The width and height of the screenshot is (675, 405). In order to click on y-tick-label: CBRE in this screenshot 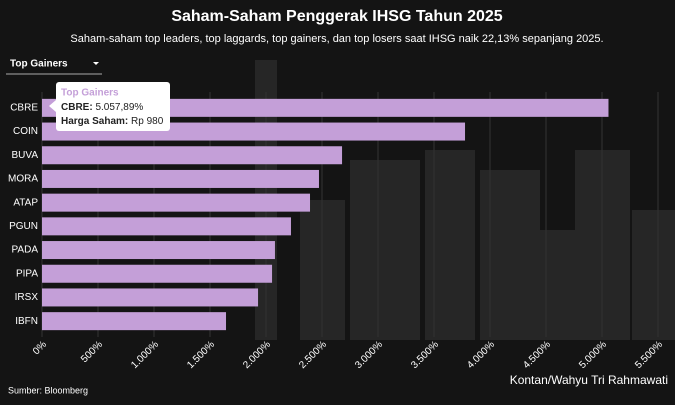, I will do `click(24, 107)`.